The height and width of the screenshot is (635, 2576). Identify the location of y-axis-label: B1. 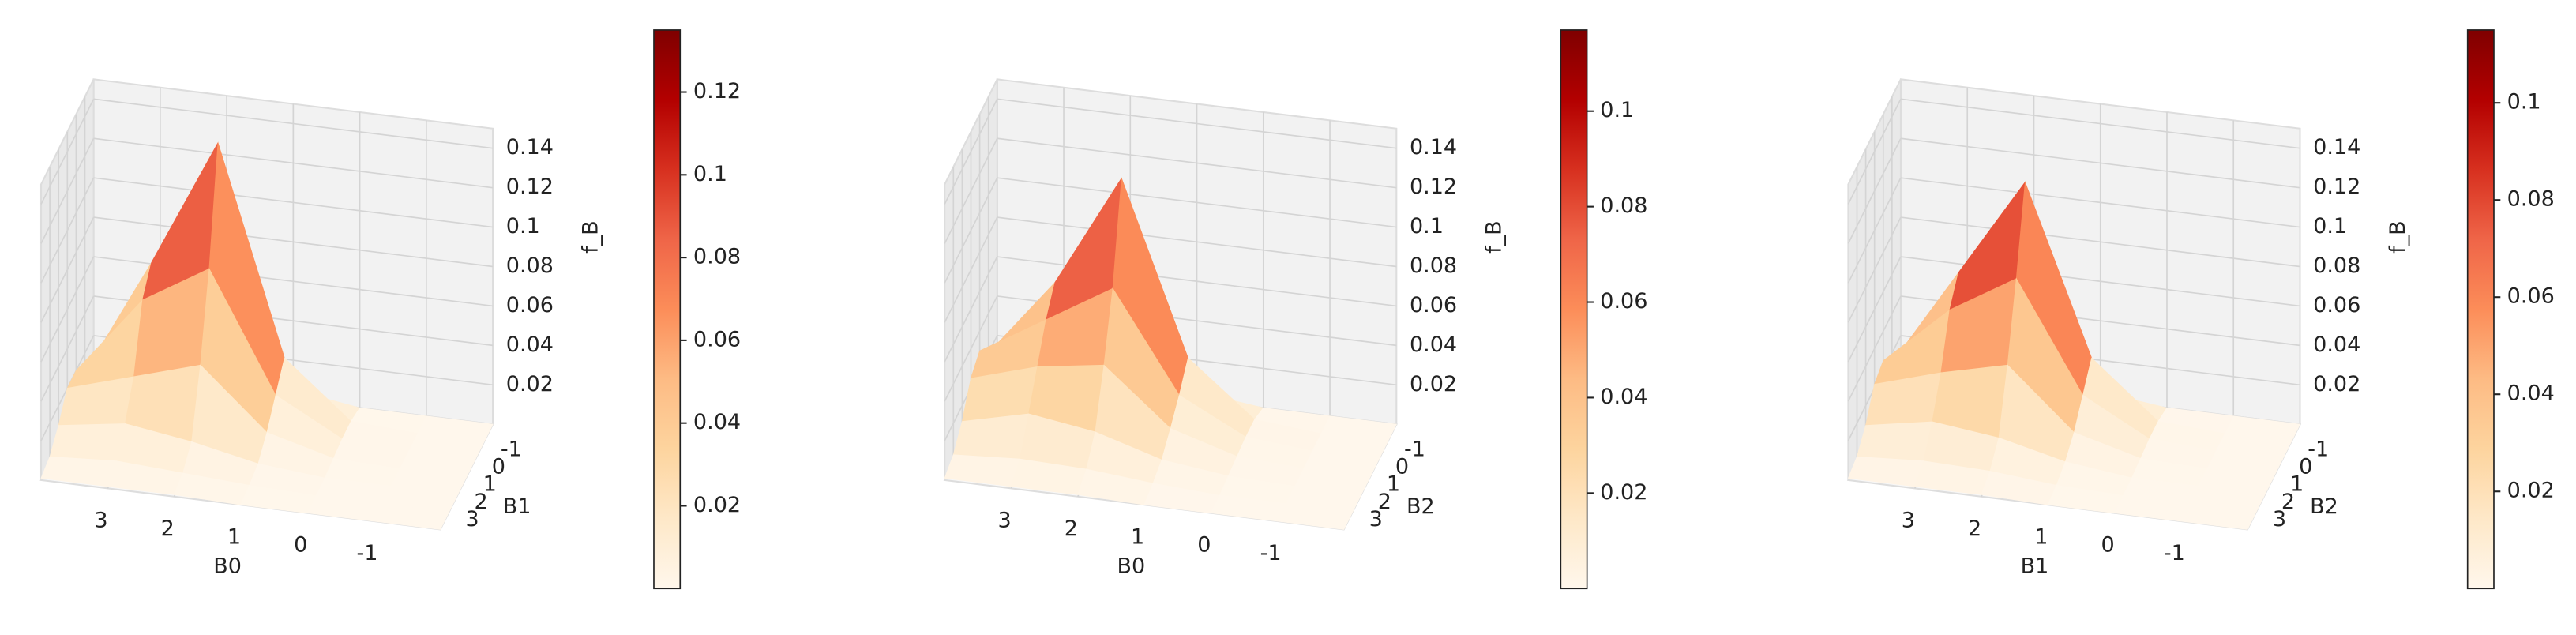
(517, 506).